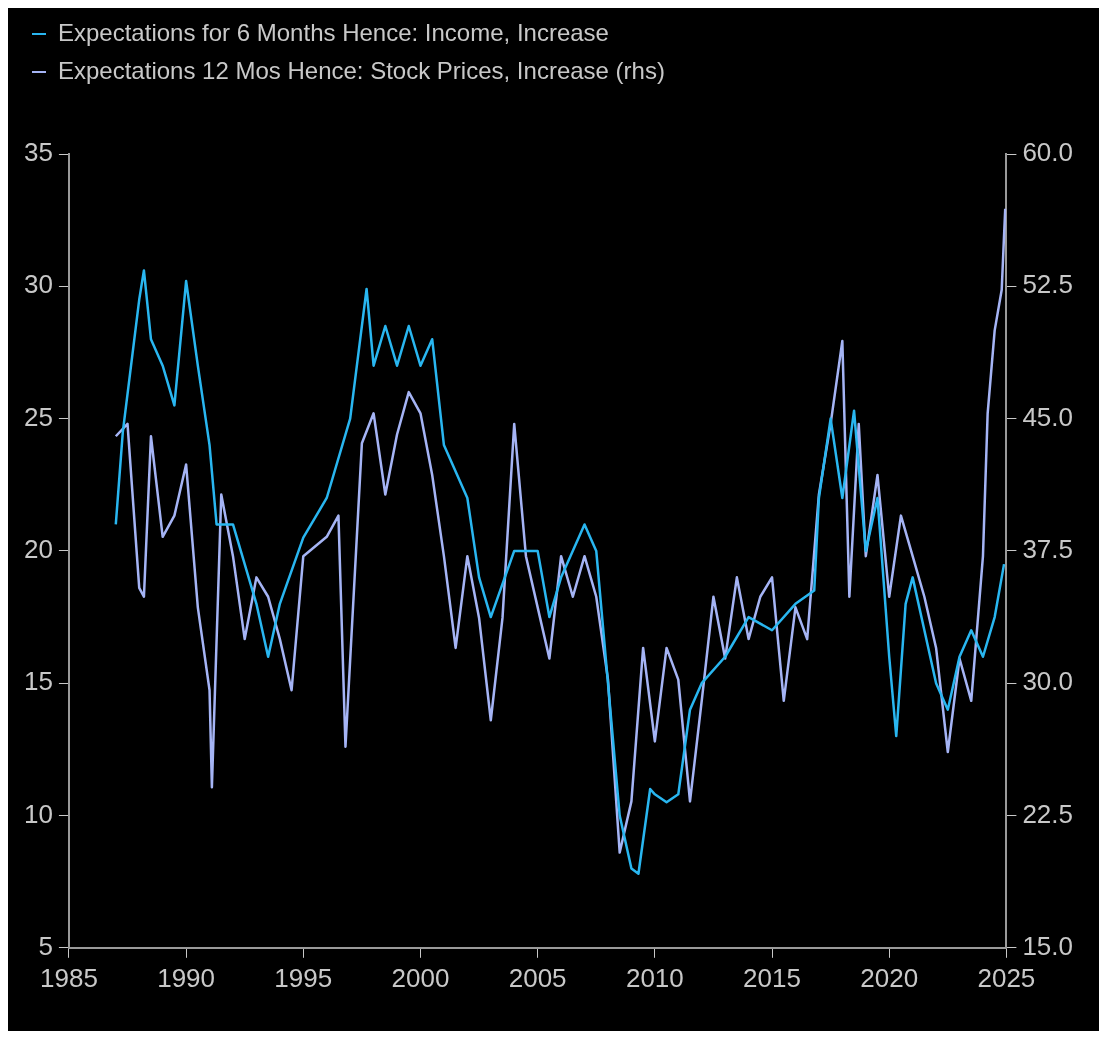 This screenshot has width=1107, height=1039. I want to click on y2-tick-label: 15.0, so click(1048, 945).